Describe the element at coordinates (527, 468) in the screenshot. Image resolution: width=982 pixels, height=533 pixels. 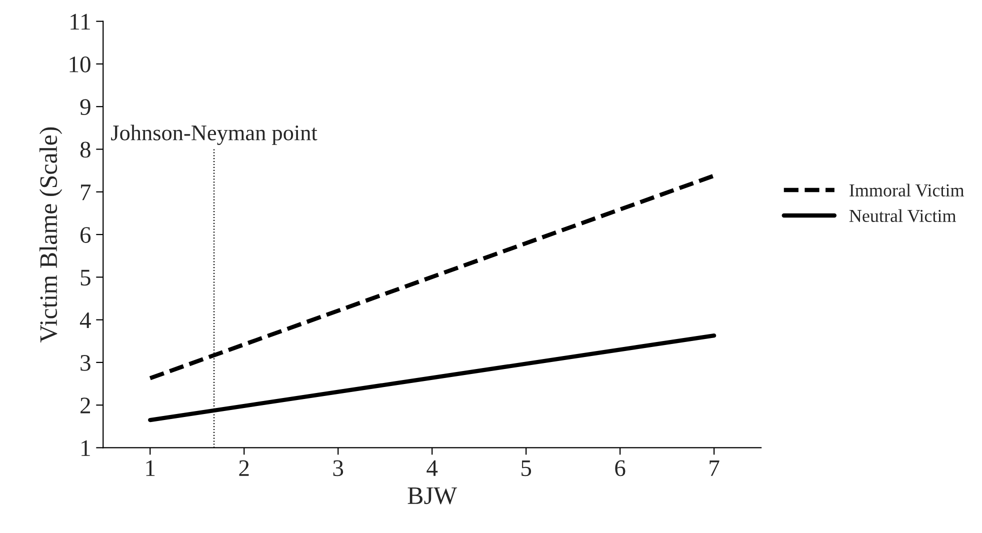
I see `x-tick-label: 5` at that location.